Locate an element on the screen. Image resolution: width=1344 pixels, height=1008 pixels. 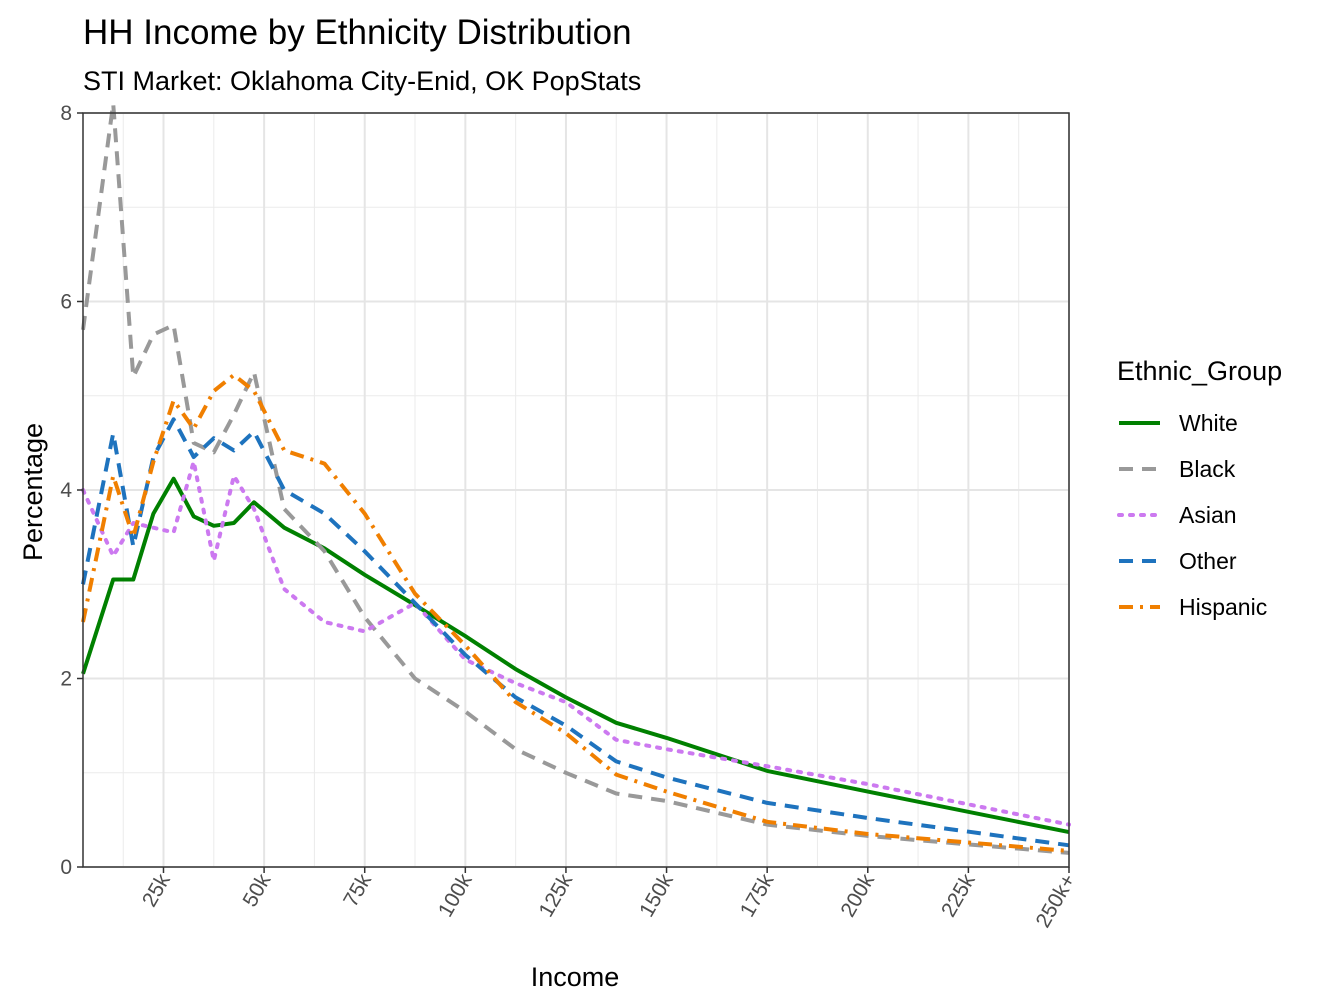
x-tick-label: 25k is located at coordinates (156, 890).